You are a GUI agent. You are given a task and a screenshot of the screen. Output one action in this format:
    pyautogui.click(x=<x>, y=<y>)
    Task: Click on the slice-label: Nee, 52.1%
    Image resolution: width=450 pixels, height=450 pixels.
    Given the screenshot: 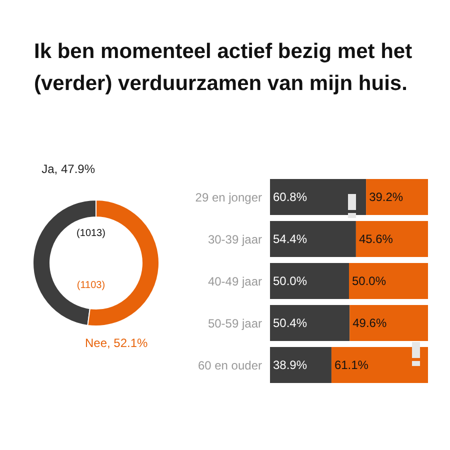 What is the action you would take?
    pyautogui.click(x=116, y=343)
    